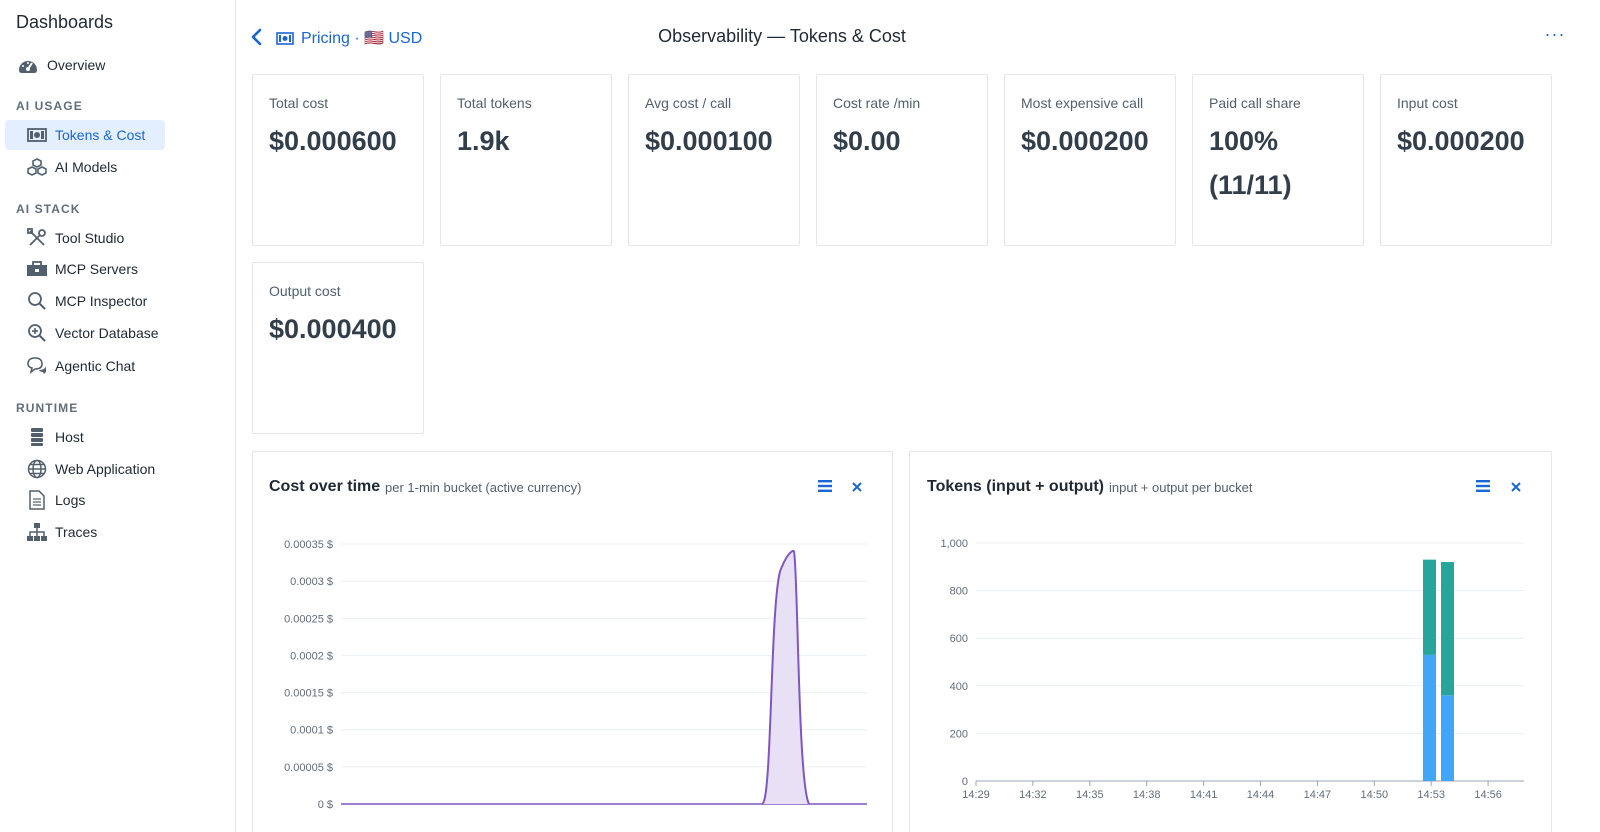  Describe the element at coordinates (101, 301) in the screenshot. I see `sidebar-item-label: MCP Inspector` at that location.